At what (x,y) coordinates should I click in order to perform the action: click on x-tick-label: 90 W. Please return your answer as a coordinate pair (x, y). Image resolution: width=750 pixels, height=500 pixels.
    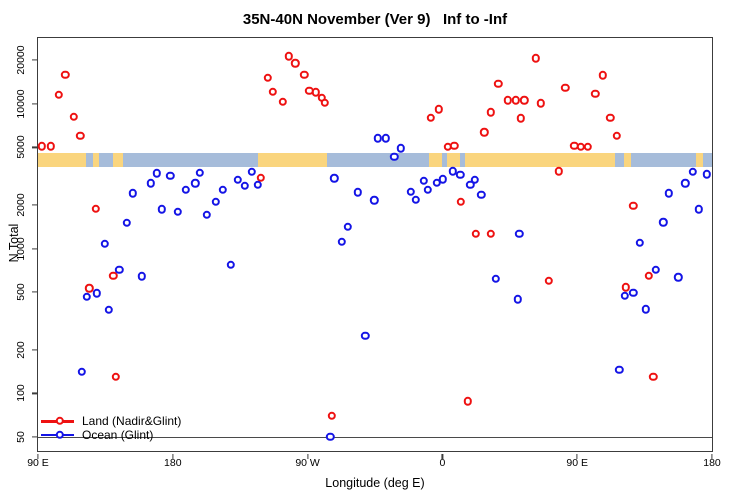
    Looking at the image, I should click on (307, 463).